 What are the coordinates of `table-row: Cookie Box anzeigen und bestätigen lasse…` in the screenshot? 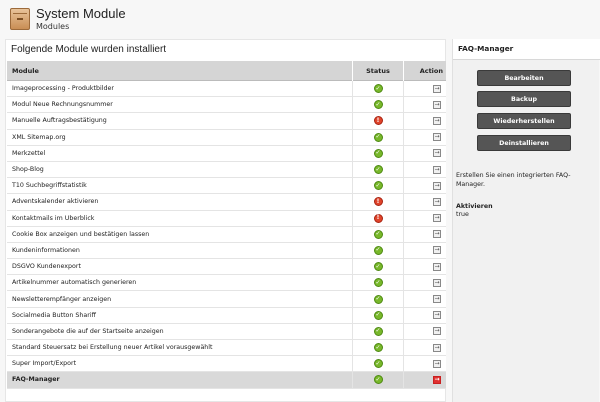 It's located at (226, 234).